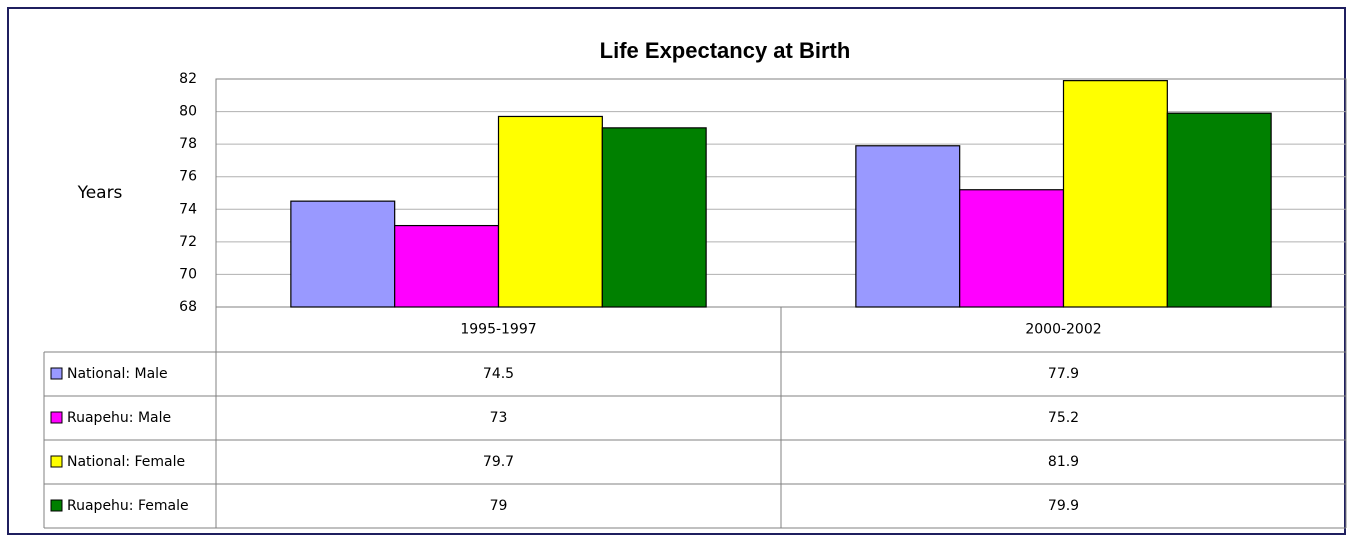 This screenshot has height=536, width=1353. What do you see at coordinates (119, 418) in the screenshot?
I see `legend-label: Ruapehu: Male` at bounding box center [119, 418].